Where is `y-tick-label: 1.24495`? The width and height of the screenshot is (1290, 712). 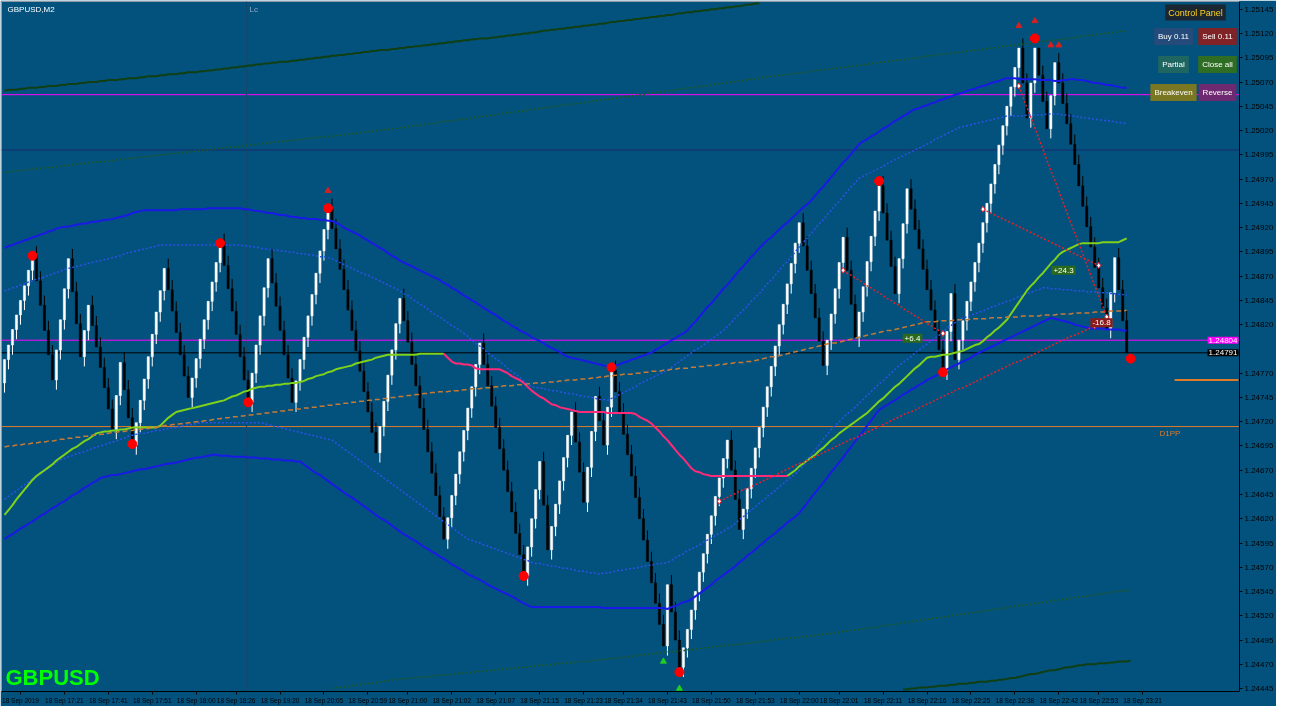
y-tick-label: 1.24495 is located at coordinates (1259, 640).